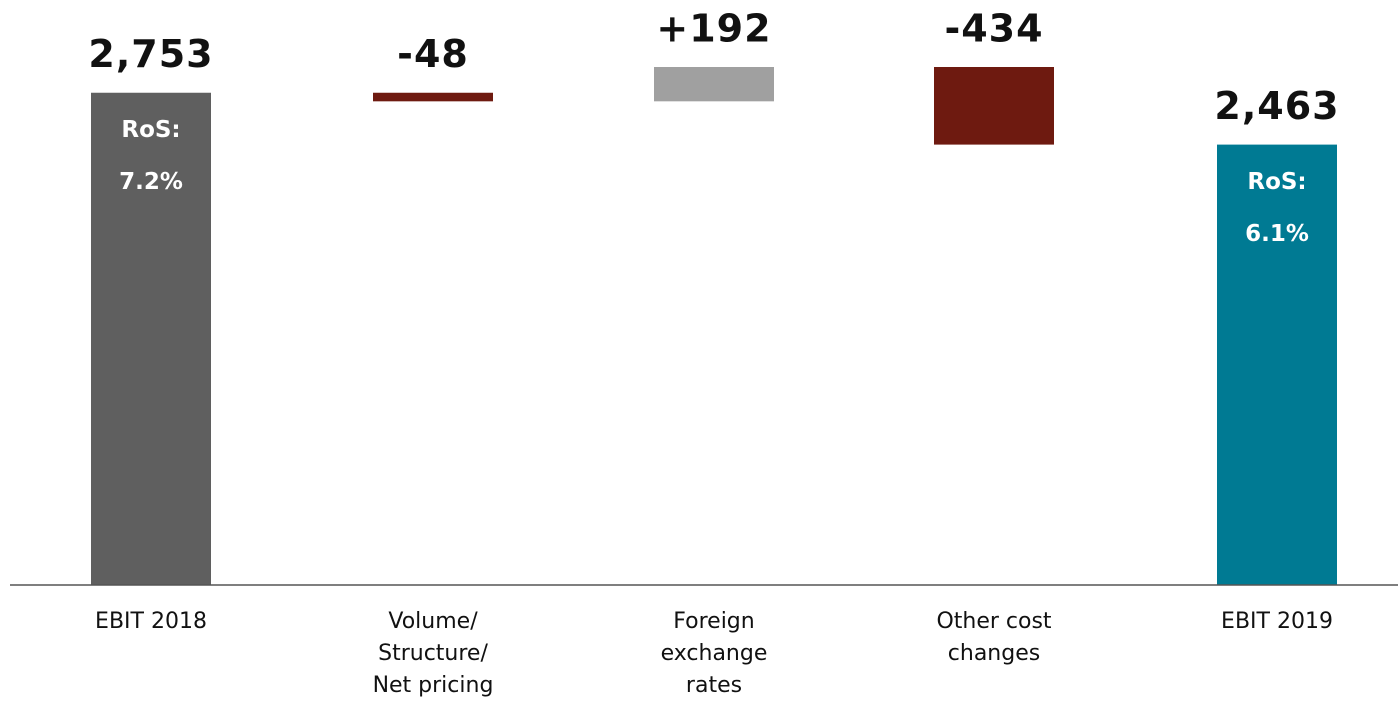  What do you see at coordinates (993, 29) in the screenshot?
I see `value-label: -434` at bounding box center [993, 29].